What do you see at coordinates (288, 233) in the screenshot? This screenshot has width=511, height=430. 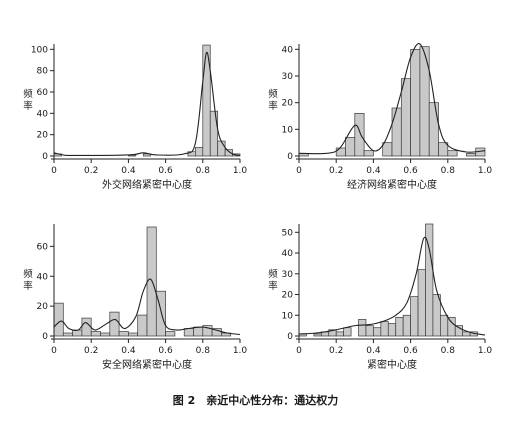 I see `y-tick-label: 50` at bounding box center [288, 233].